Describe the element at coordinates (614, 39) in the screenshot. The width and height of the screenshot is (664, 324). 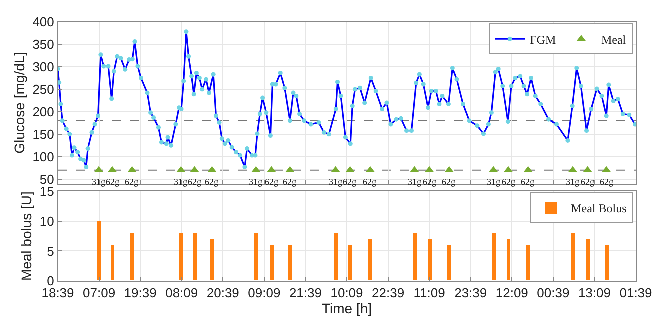
I see `legend-label: Meal` at that location.